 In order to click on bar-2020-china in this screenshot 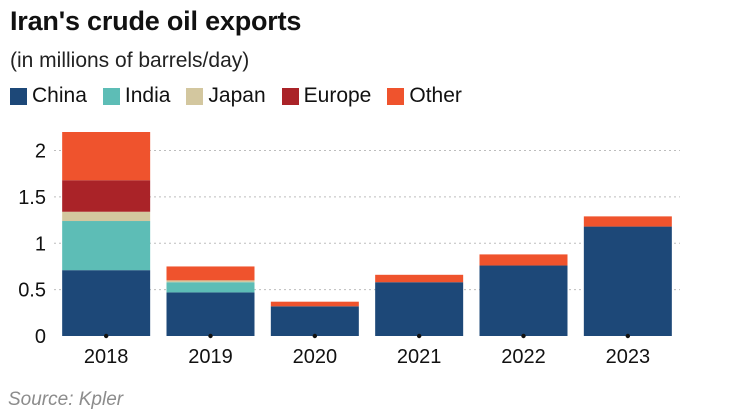, I will do `click(314, 321)`.